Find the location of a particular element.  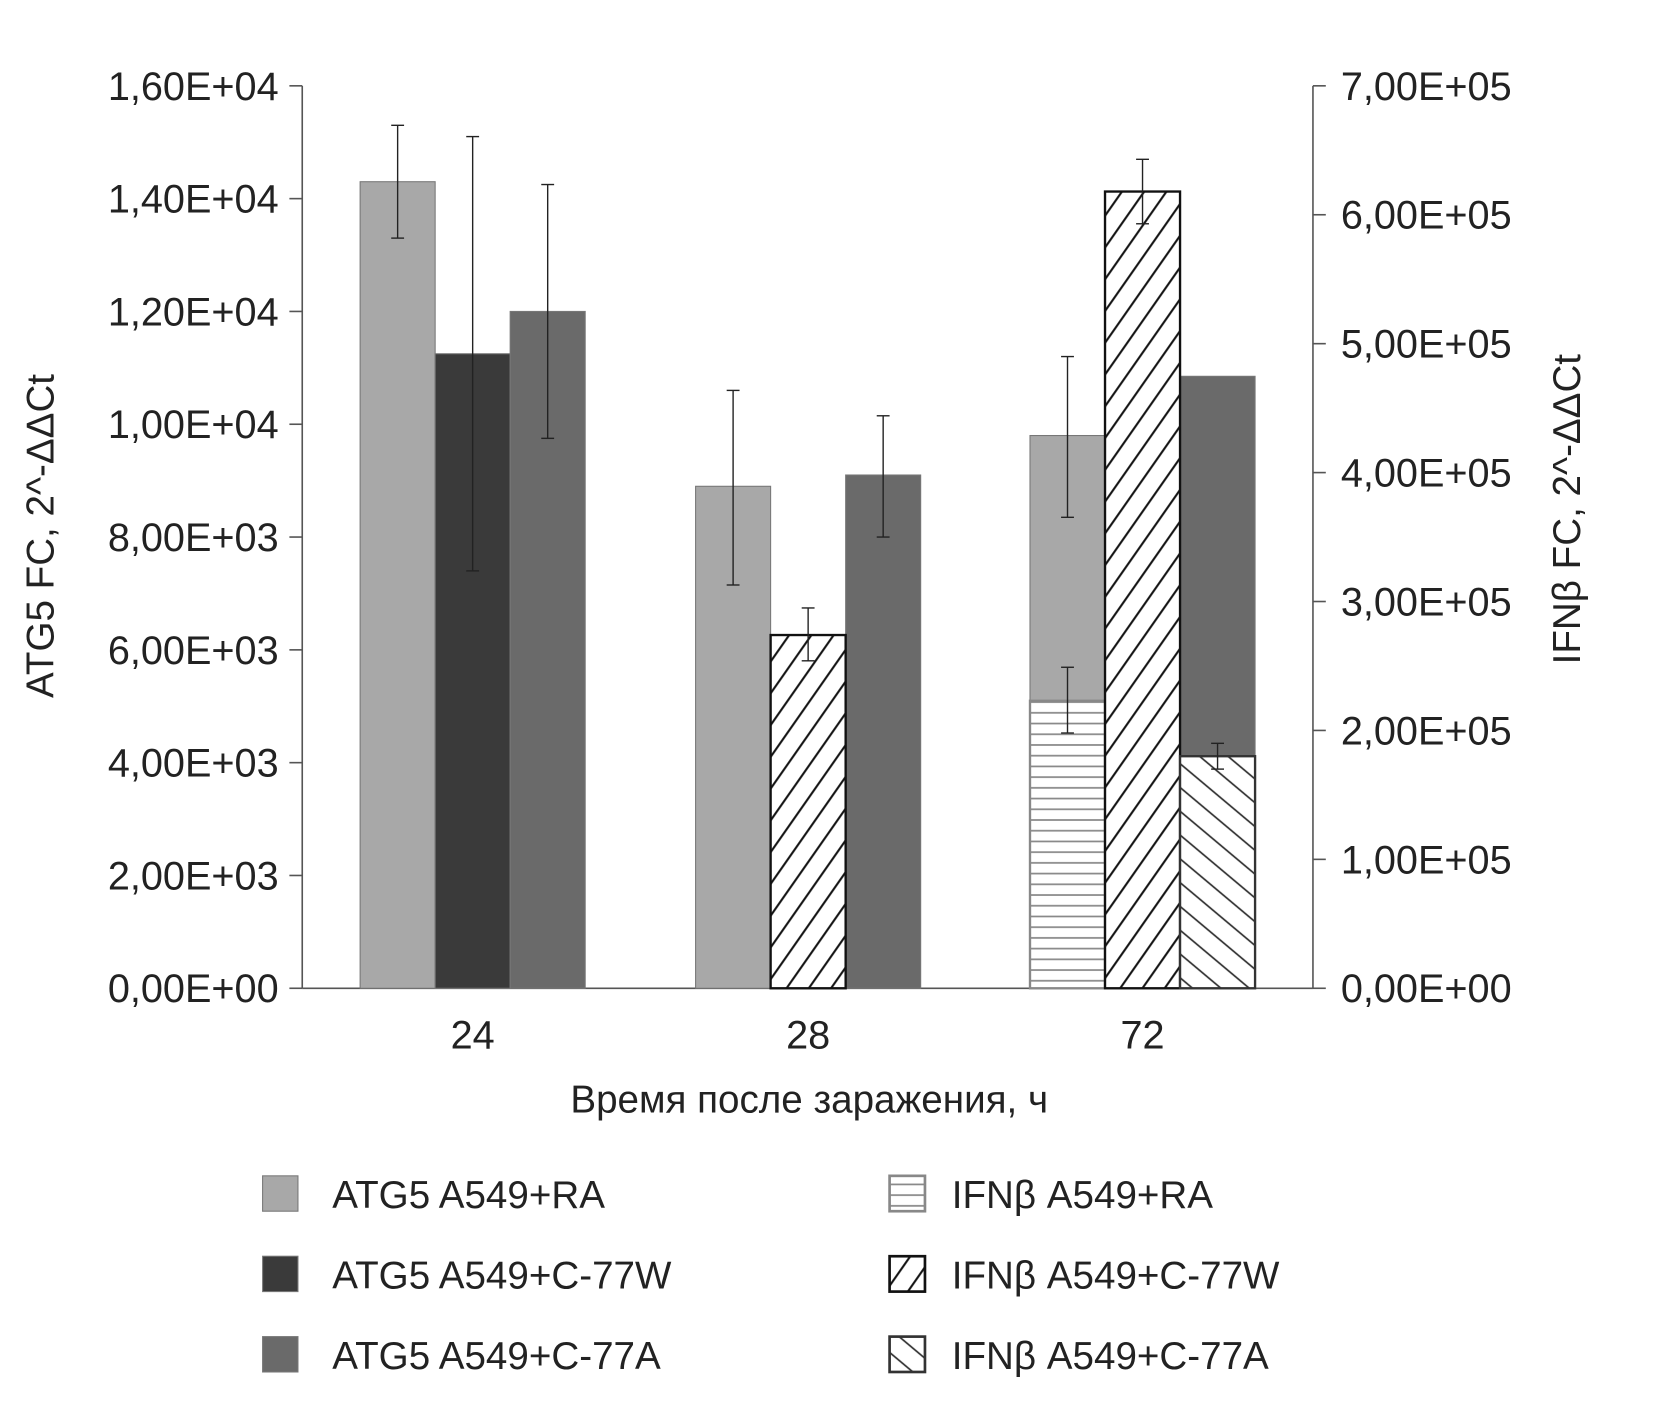

y-tick-label-right: 0,00E+00 is located at coordinates (1426, 989).